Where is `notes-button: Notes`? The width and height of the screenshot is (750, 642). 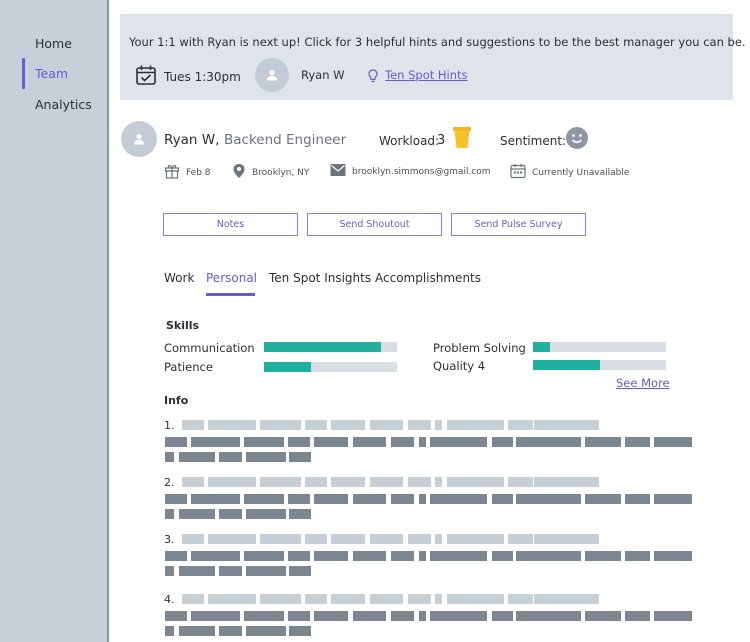 notes-button: Notes is located at coordinates (230, 224).